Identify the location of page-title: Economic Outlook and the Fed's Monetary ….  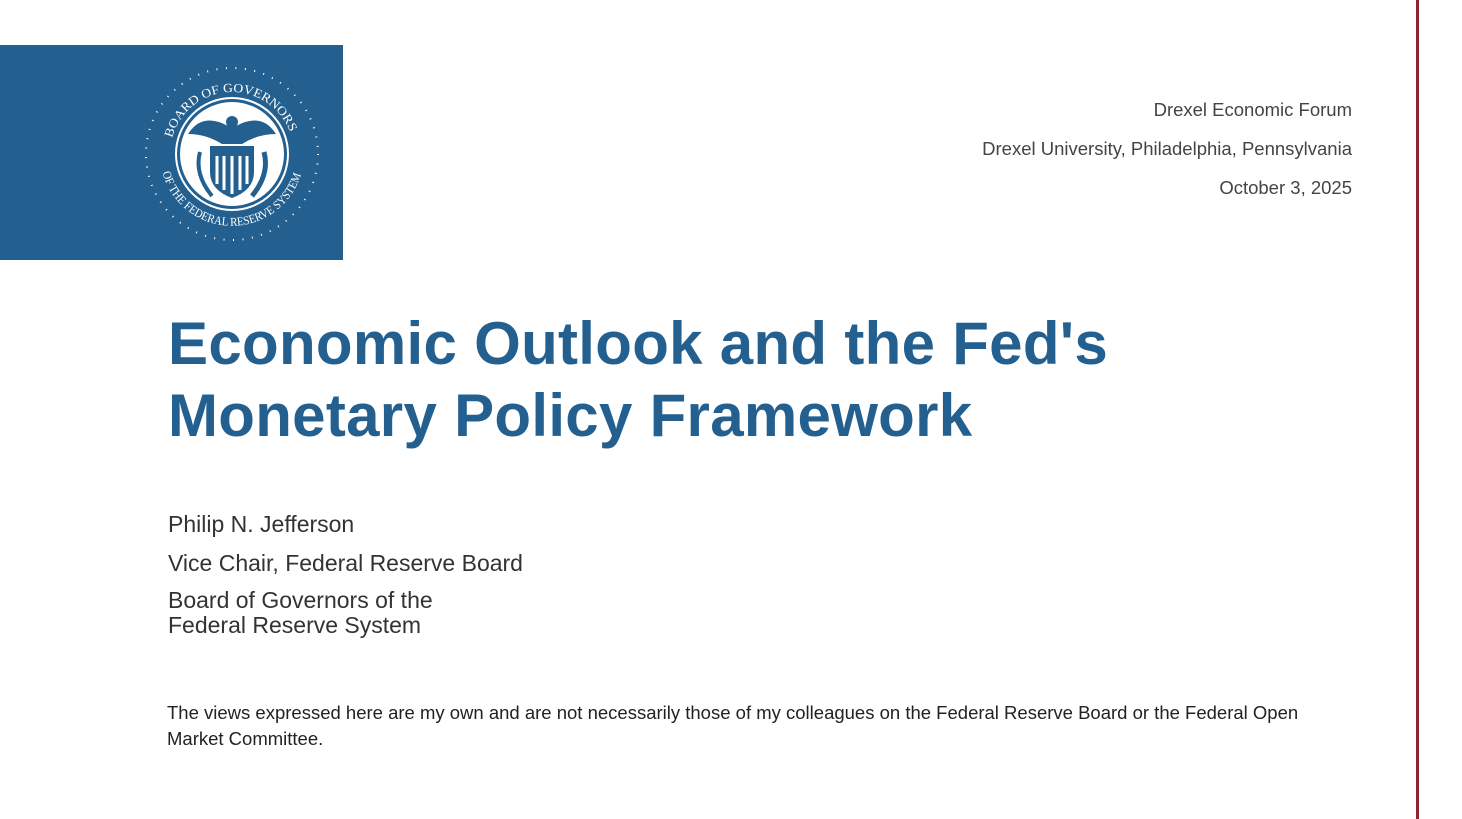
(638, 380).